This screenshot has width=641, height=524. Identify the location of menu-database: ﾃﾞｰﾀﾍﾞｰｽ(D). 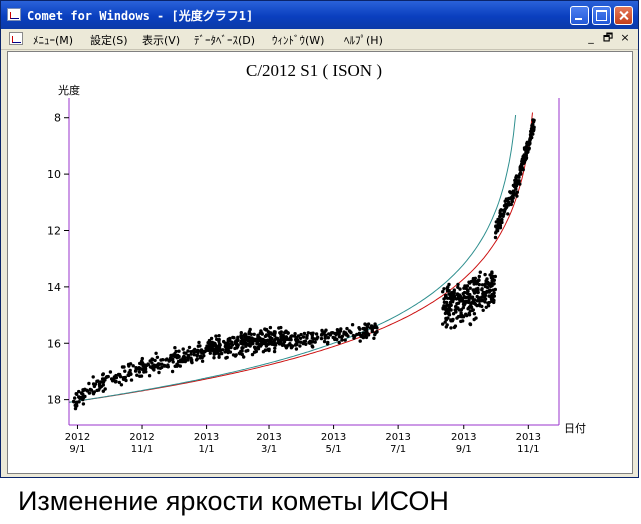
(225, 40).